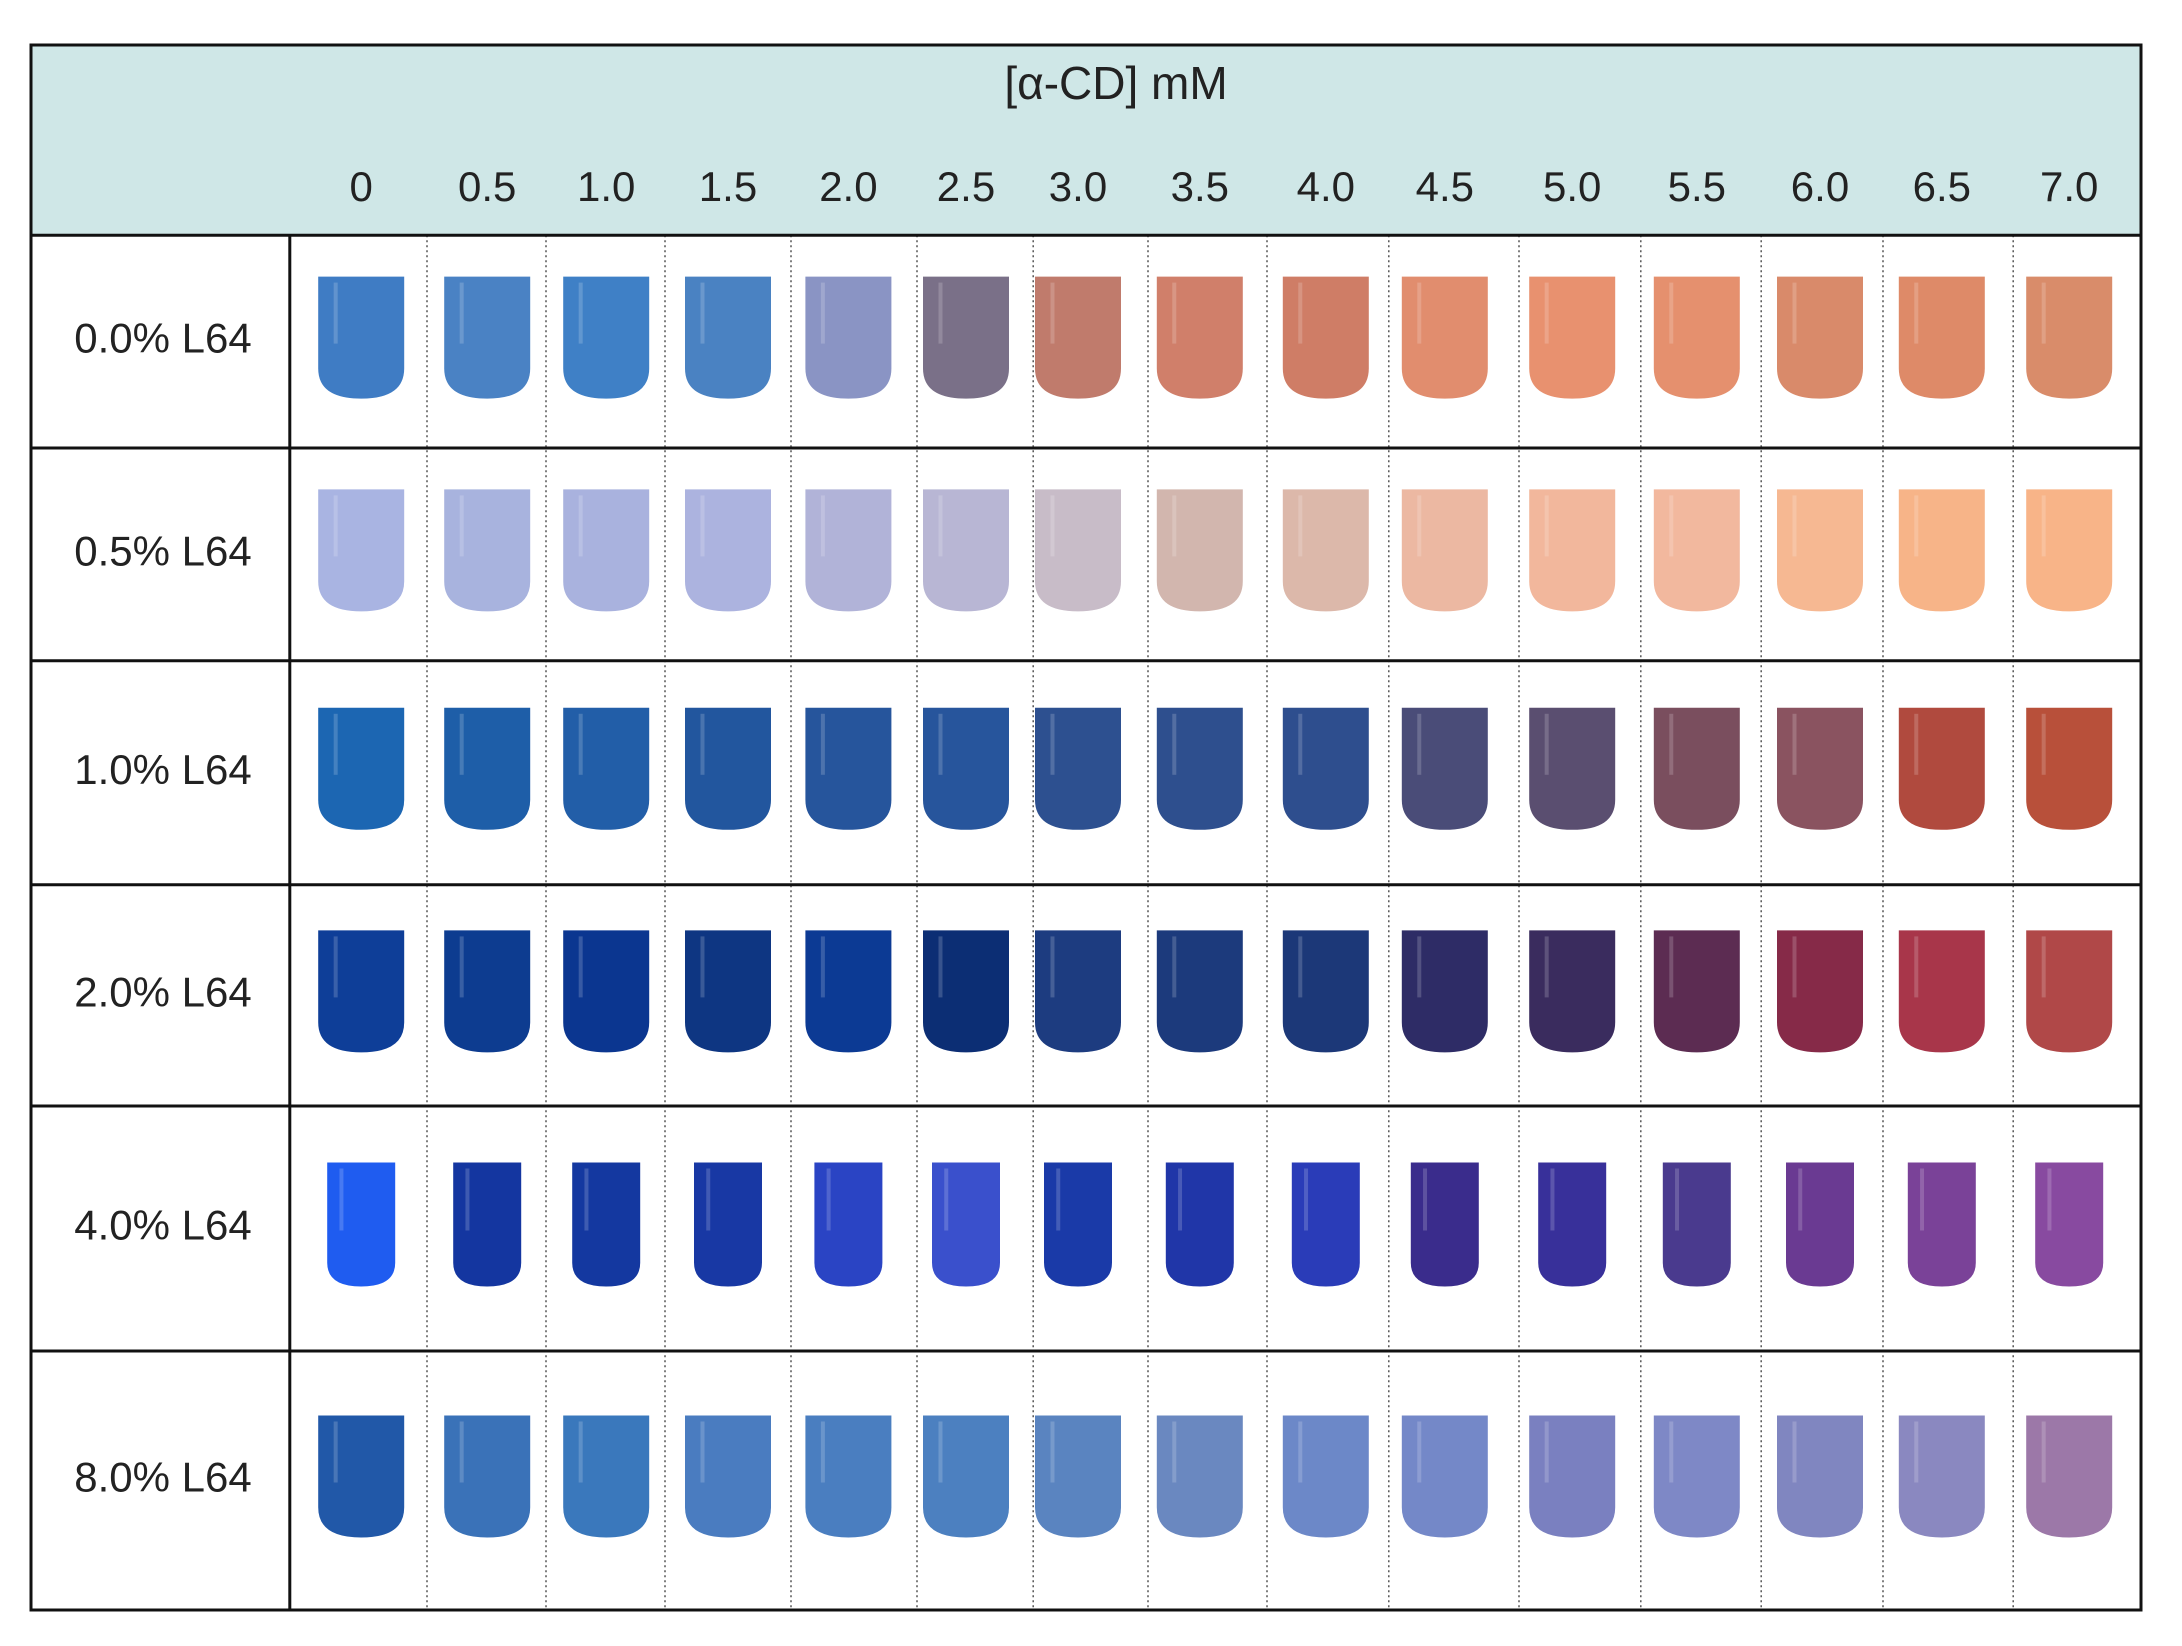 The height and width of the screenshot is (1646, 2182). I want to click on column-label: 2.0, so click(848, 186).